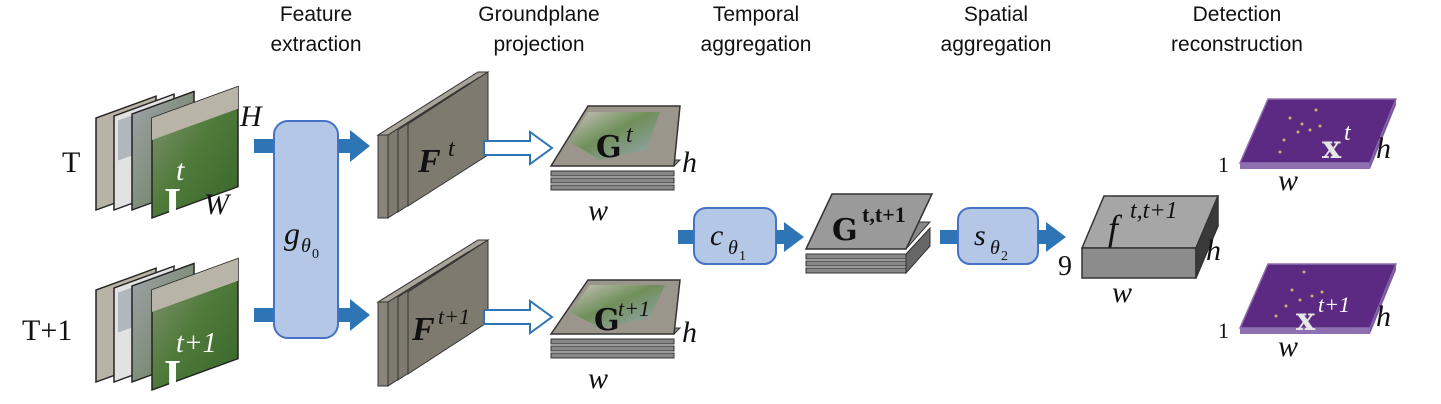 The width and height of the screenshot is (1441, 404). What do you see at coordinates (172, 203) in the screenshot?
I see `frame-symbol-top: I` at bounding box center [172, 203].